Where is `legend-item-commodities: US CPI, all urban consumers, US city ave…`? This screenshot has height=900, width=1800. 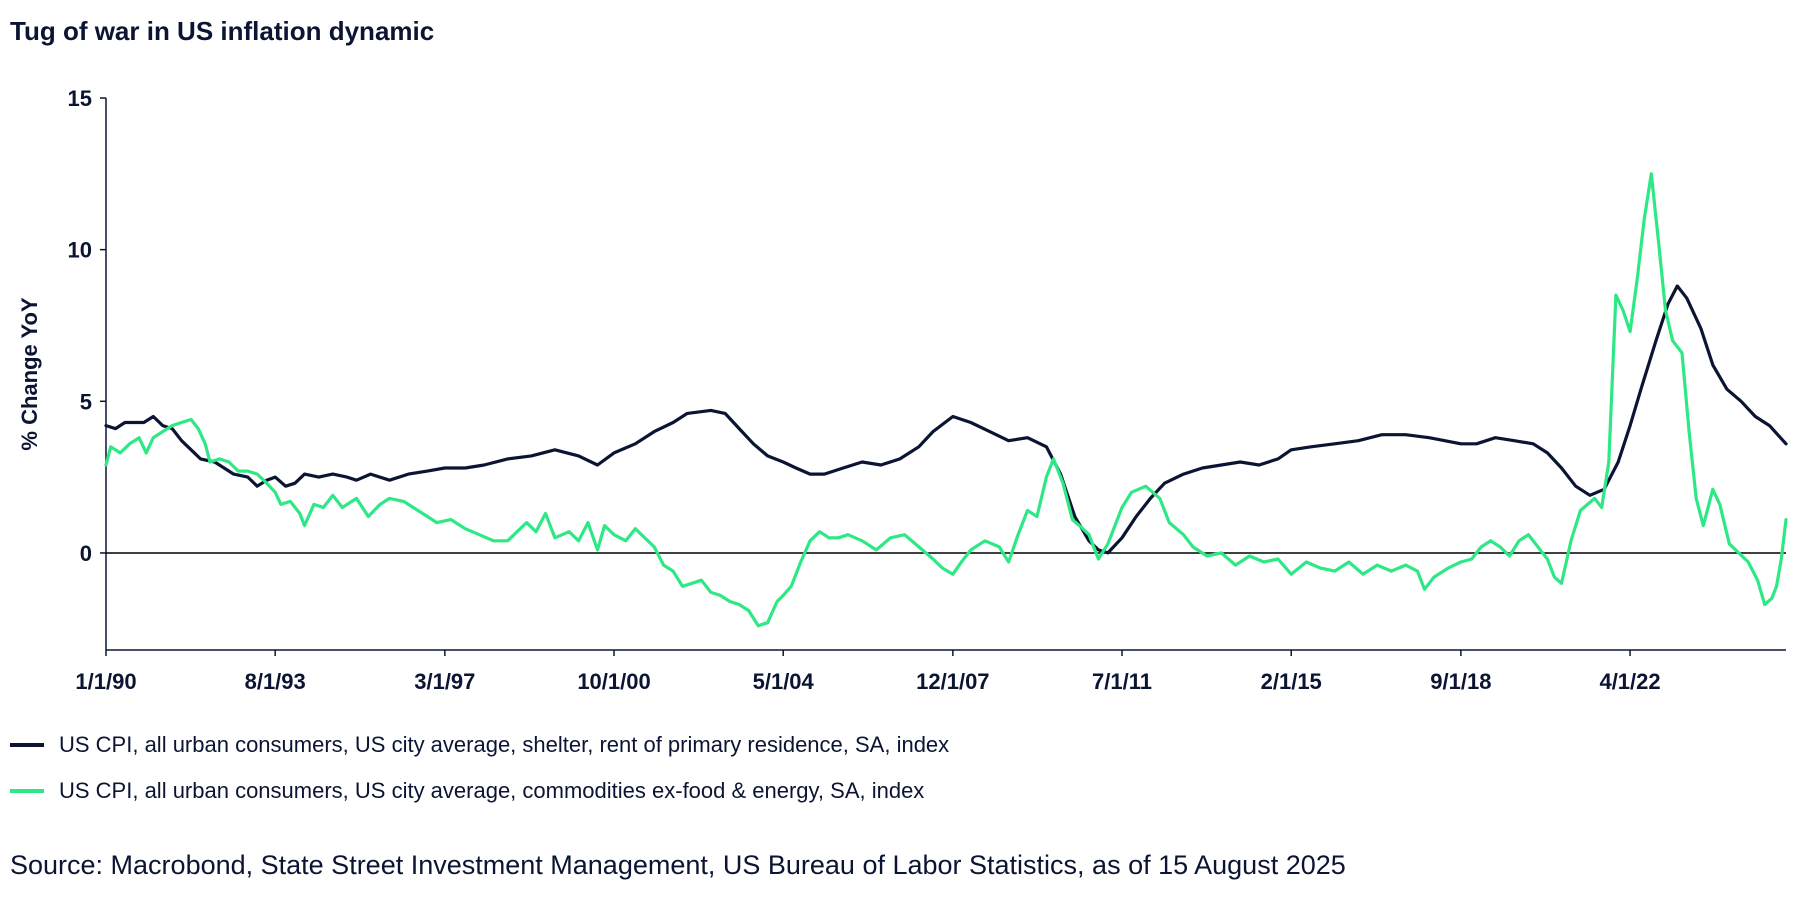
legend-item-commodities: US CPI, all urban consumers, US city ave… is located at coordinates (479, 791).